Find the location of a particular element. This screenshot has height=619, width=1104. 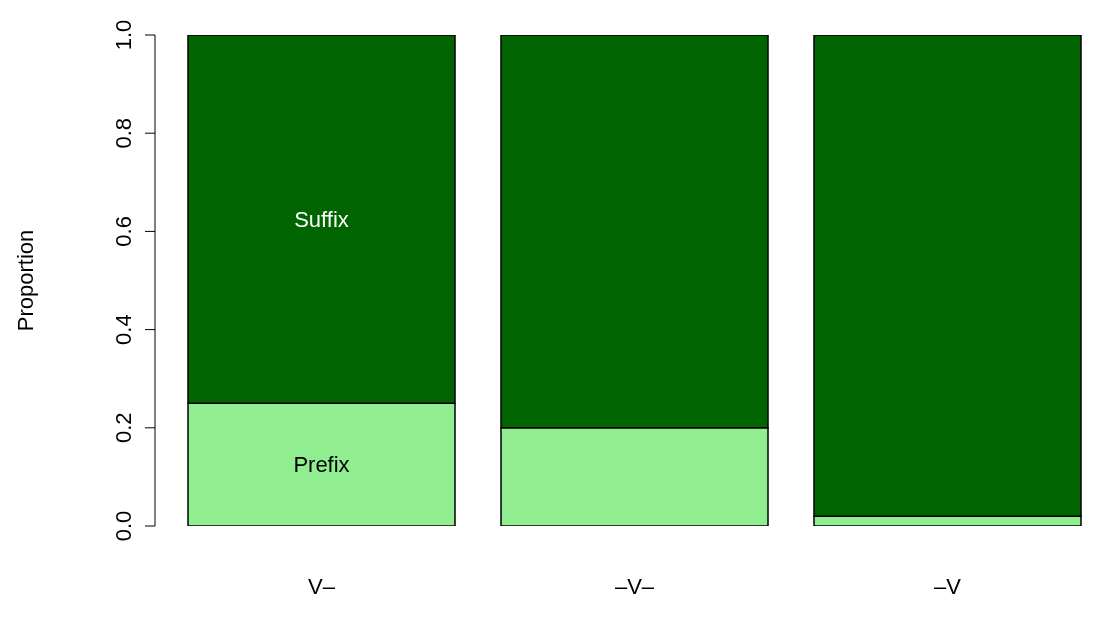

y-tick-label: 0.8 is located at coordinates (123, 133).